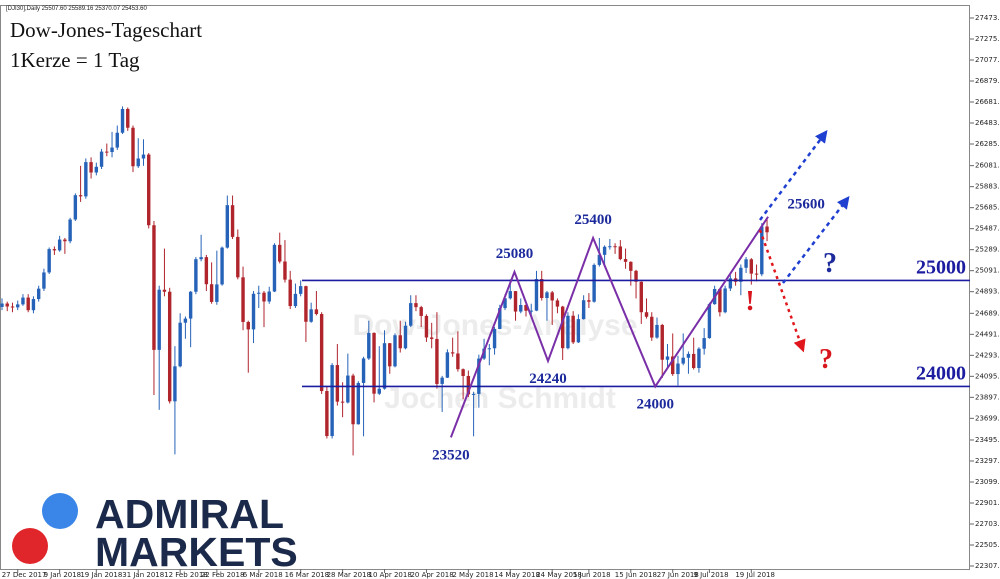  What do you see at coordinates (987, 144) in the screenshot?
I see `y-tick-label: 26285.60` at bounding box center [987, 144].